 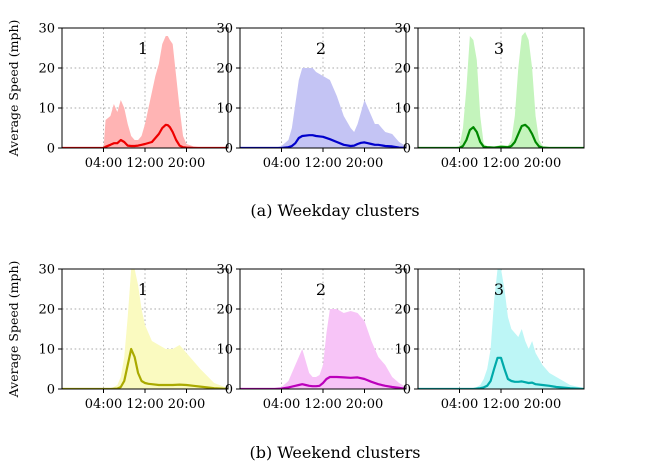 What do you see at coordinates (407, 390) in the screenshot?
I see `panel-weekend-3-ytick-label-0: 0` at bounding box center [407, 390].